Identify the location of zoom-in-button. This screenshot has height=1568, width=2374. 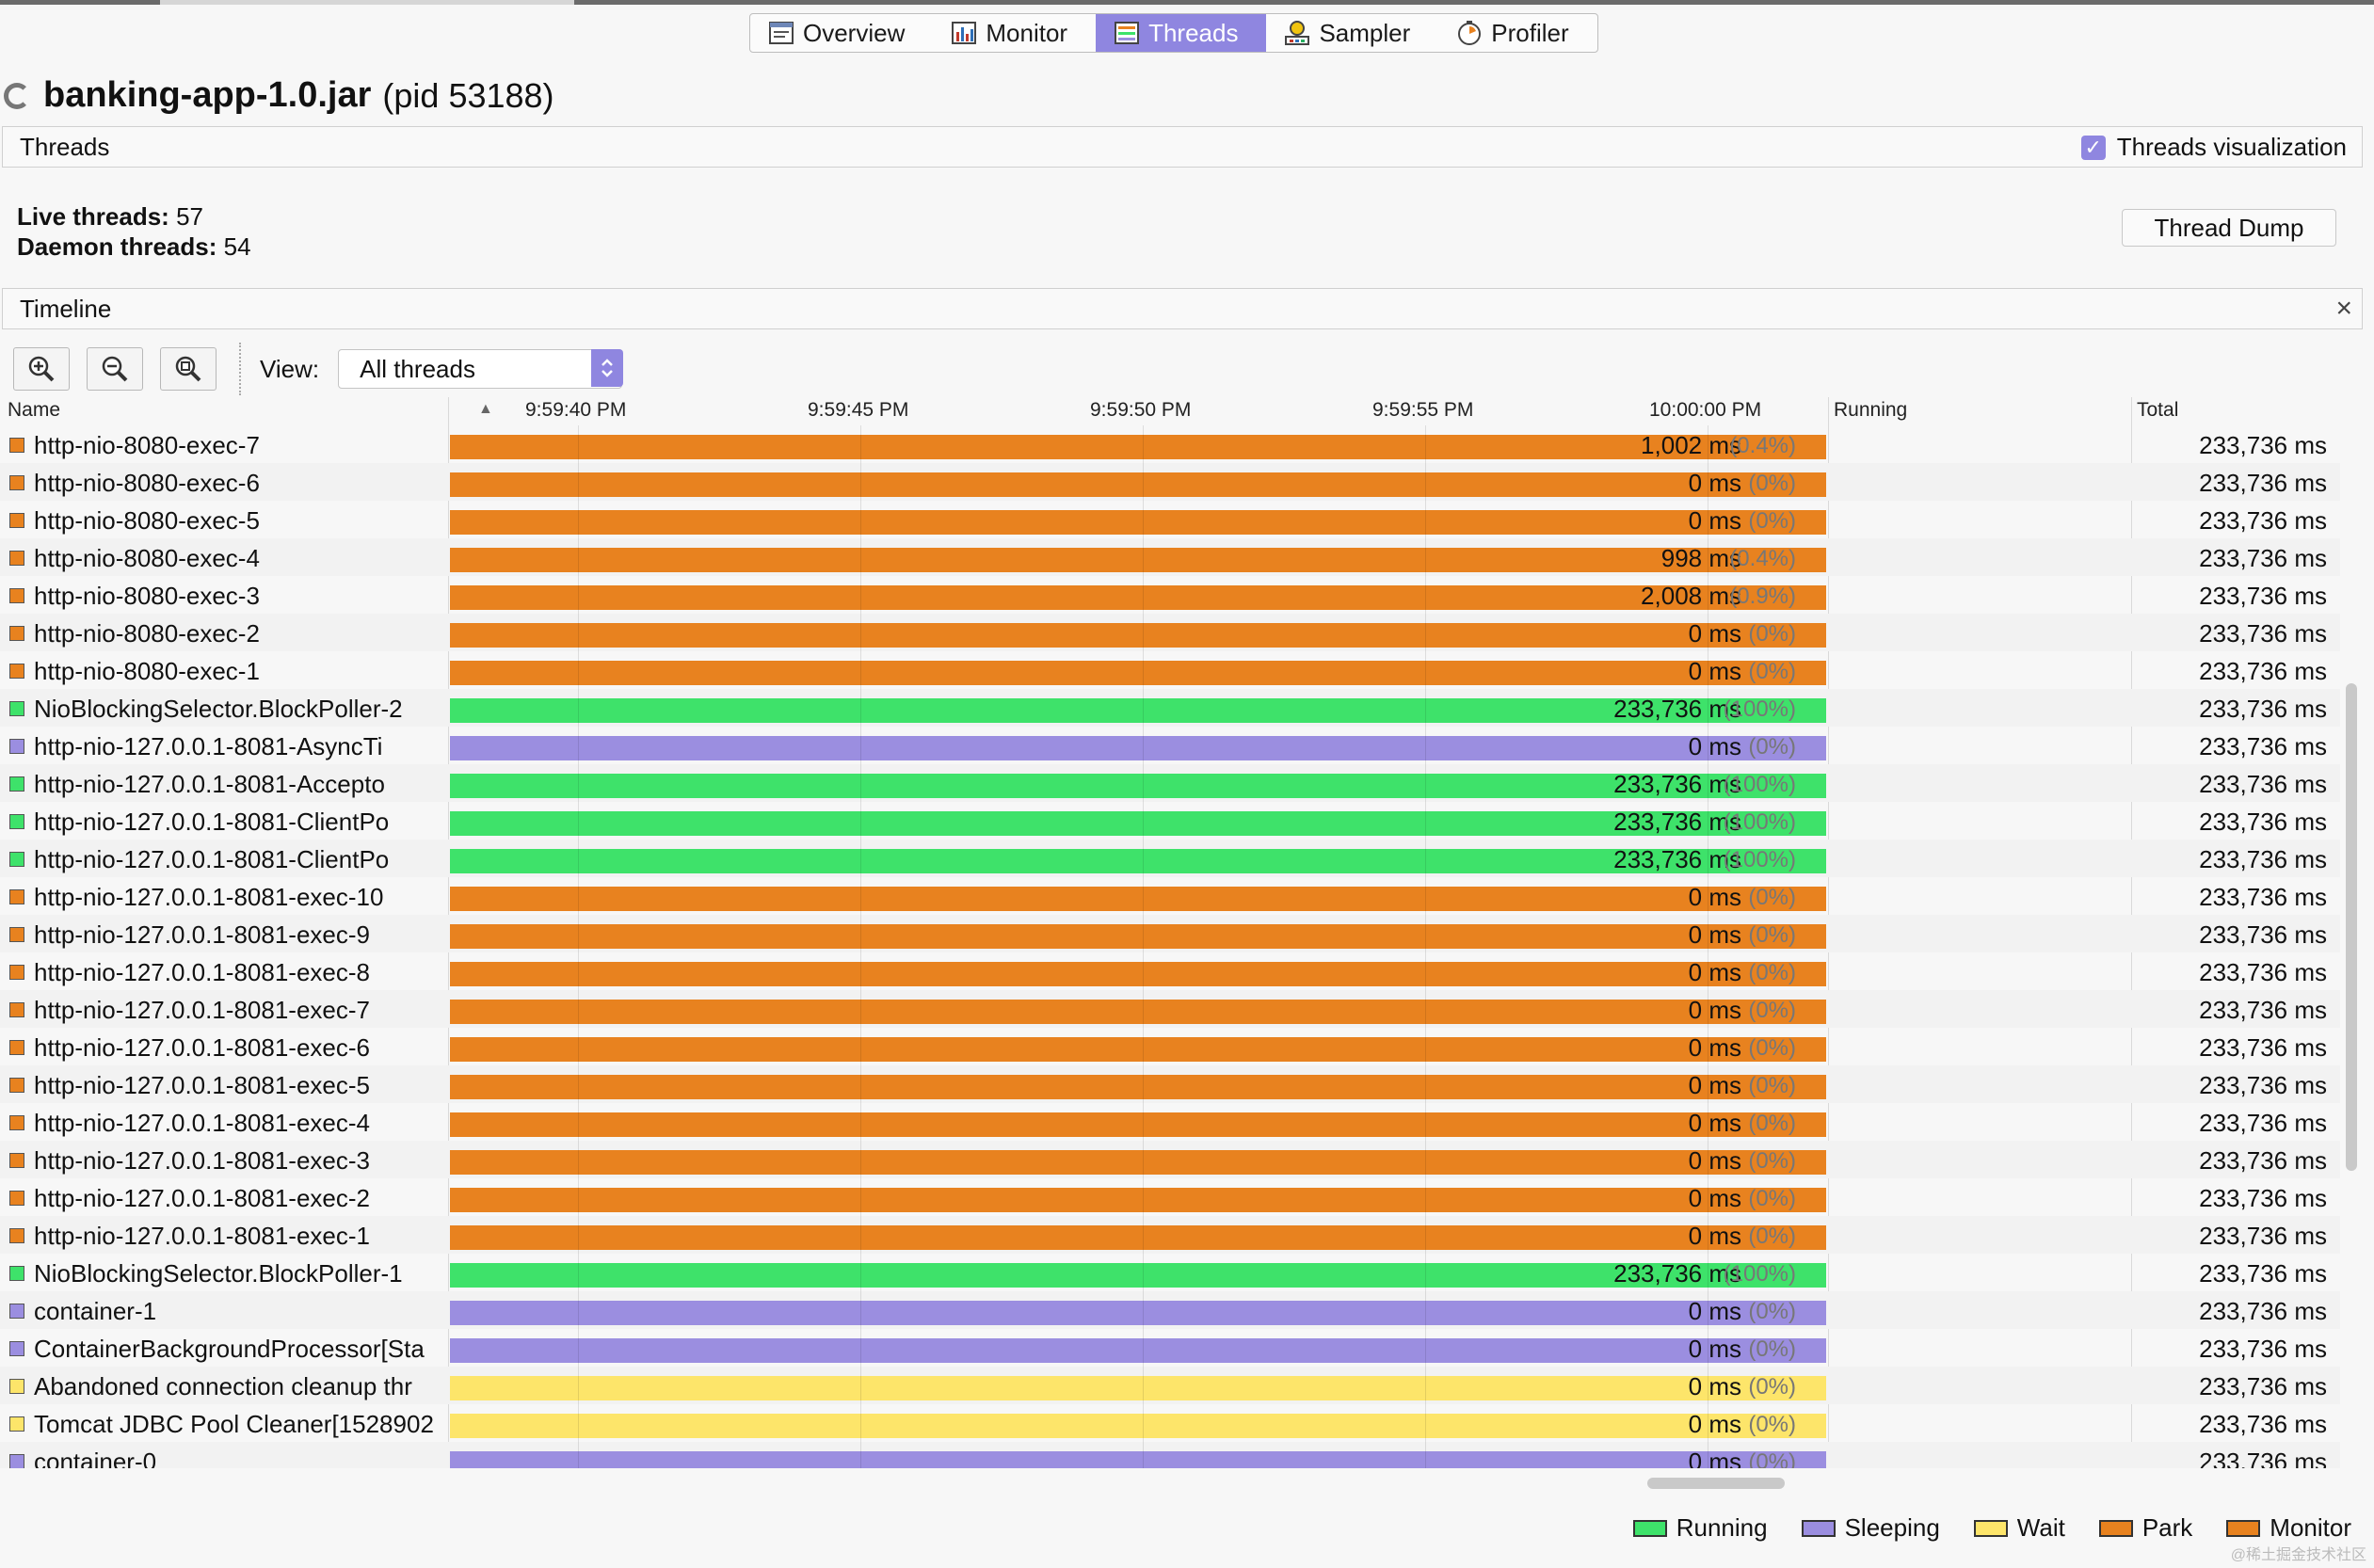
(41, 369).